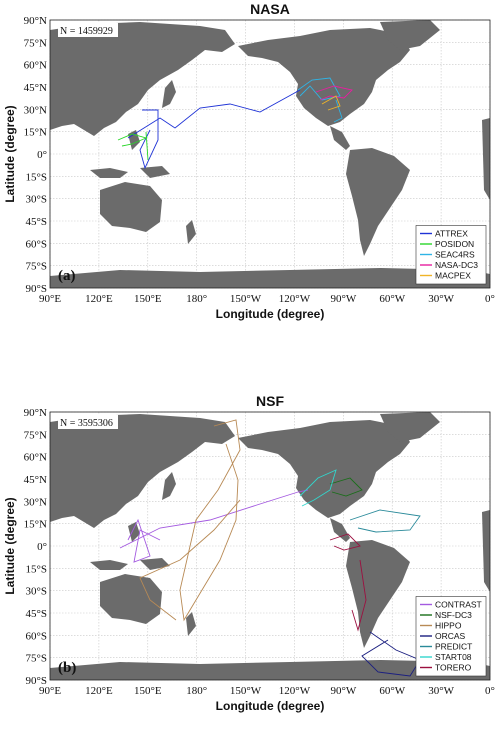 The image size is (500, 756). What do you see at coordinates (67, 668) in the screenshot?
I see `panel-label: (b)` at bounding box center [67, 668].